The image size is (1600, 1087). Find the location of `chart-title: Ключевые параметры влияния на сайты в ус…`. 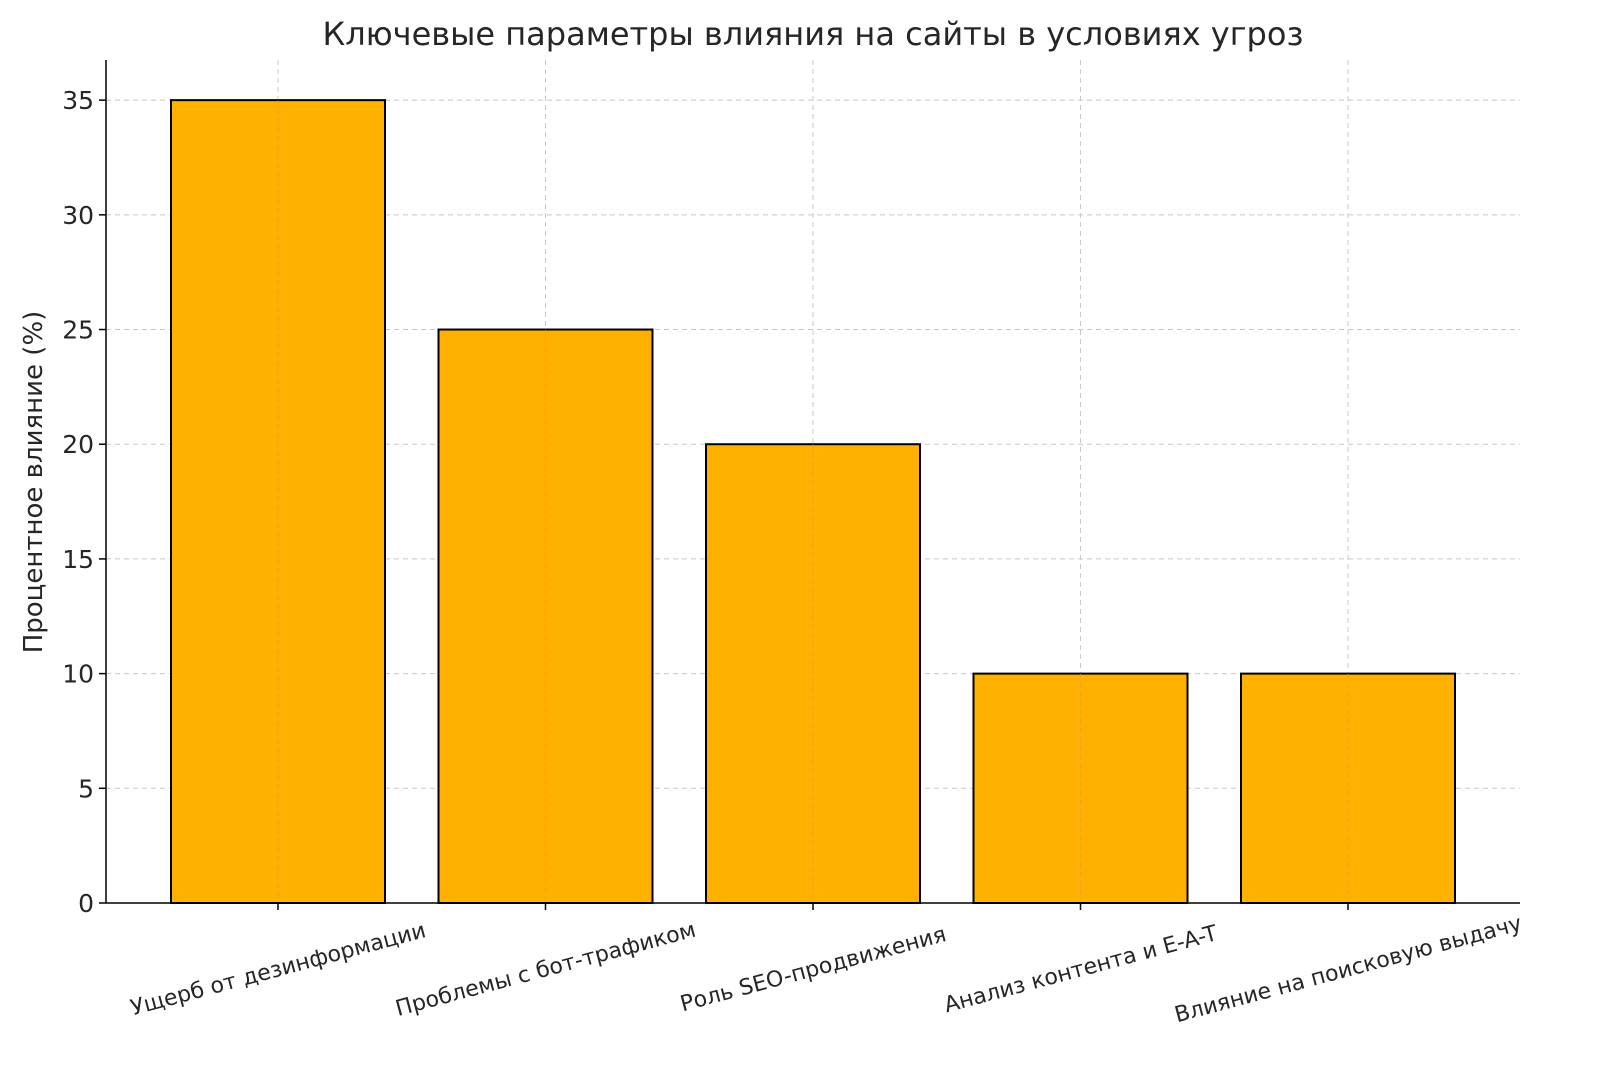

chart-title: Ключевые параметры влияния на сайты в ус… is located at coordinates (813, 34).